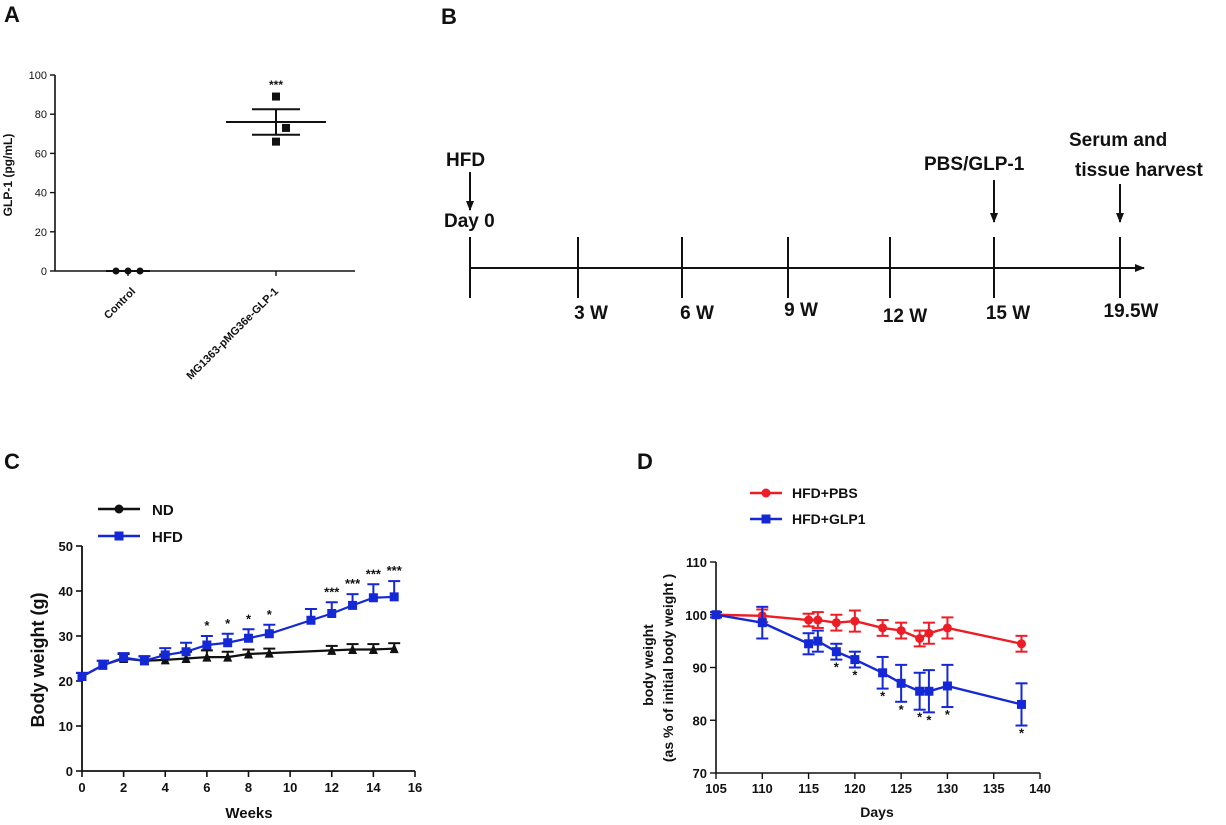 This screenshot has height=825, width=1226. What do you see at coordinates (825, 493) in the screenshot?
I see `panel-d-legend-label: HFD+PBS` at bounding box center [825, 493].